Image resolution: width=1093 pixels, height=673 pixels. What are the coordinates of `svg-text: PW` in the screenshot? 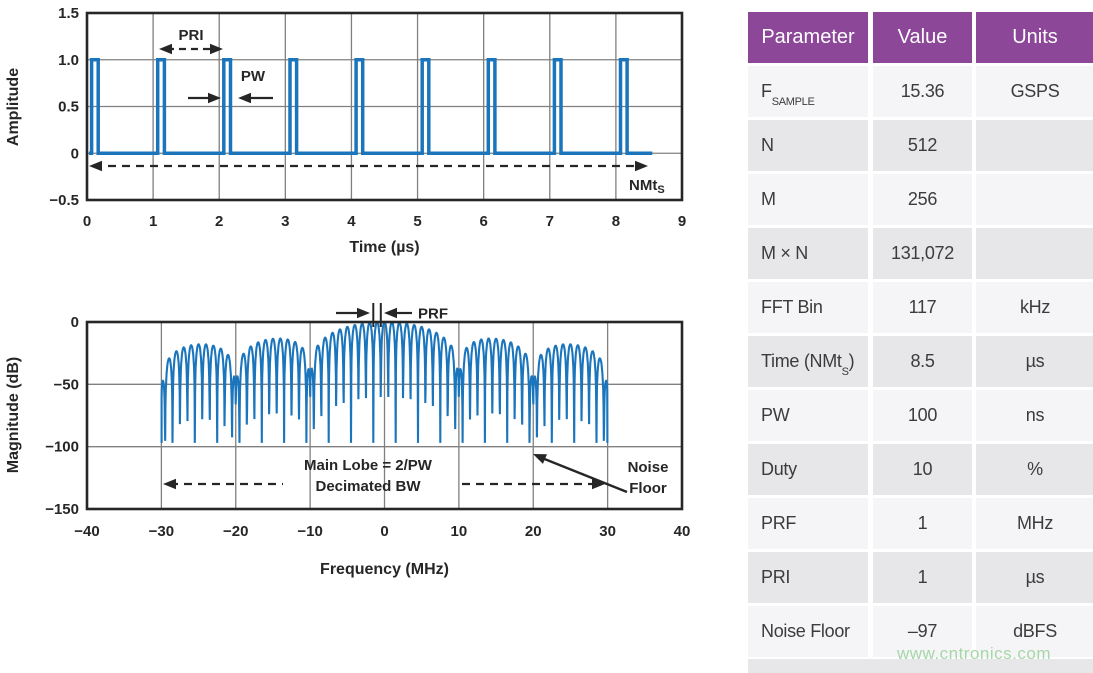 It's located at (253, 76).